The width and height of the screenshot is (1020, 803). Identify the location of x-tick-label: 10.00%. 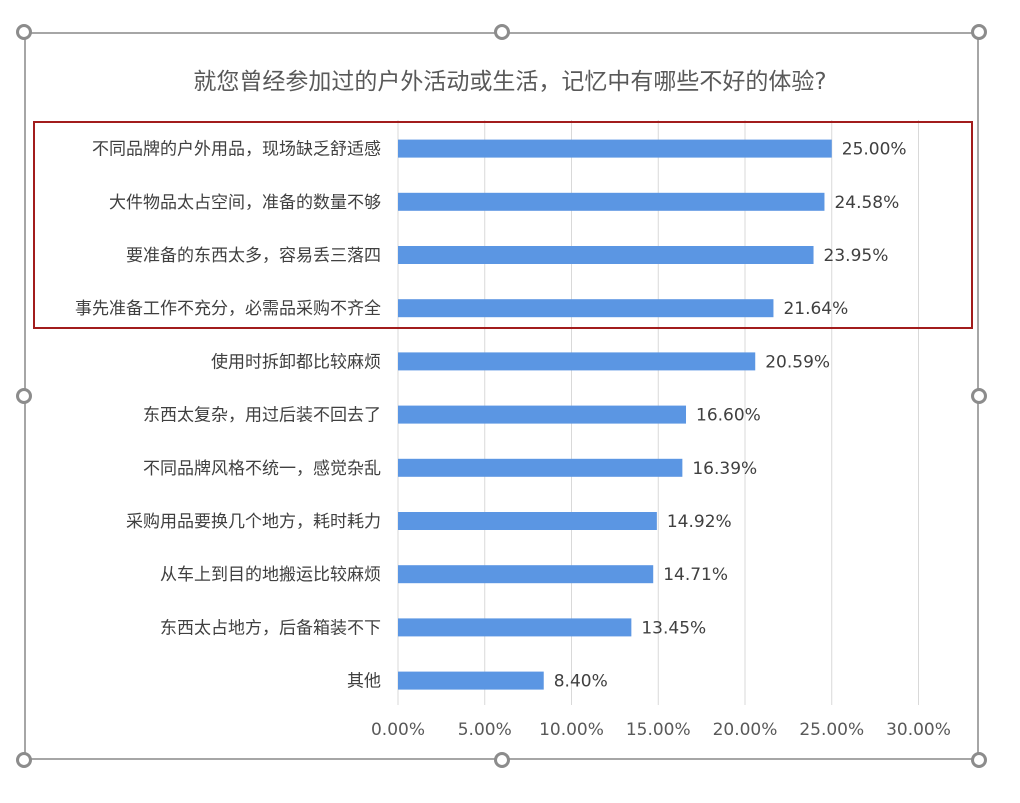
(571, 730).